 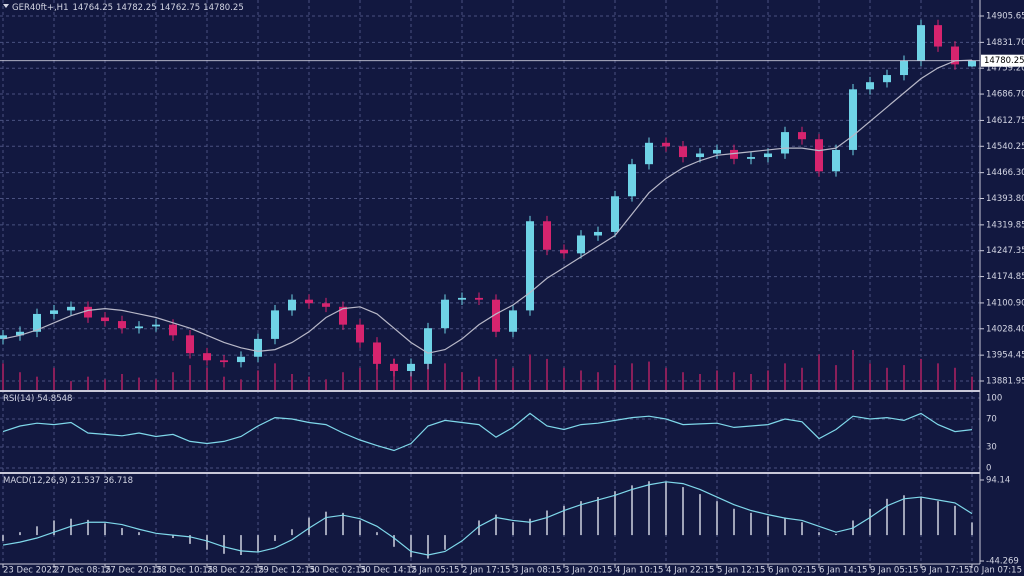 What do you see at coordinates (68, 481) in the screenshot?
I see `macd-header: MACD(12,26,9) 21.537 36.718` at bounding box center [68, 481].